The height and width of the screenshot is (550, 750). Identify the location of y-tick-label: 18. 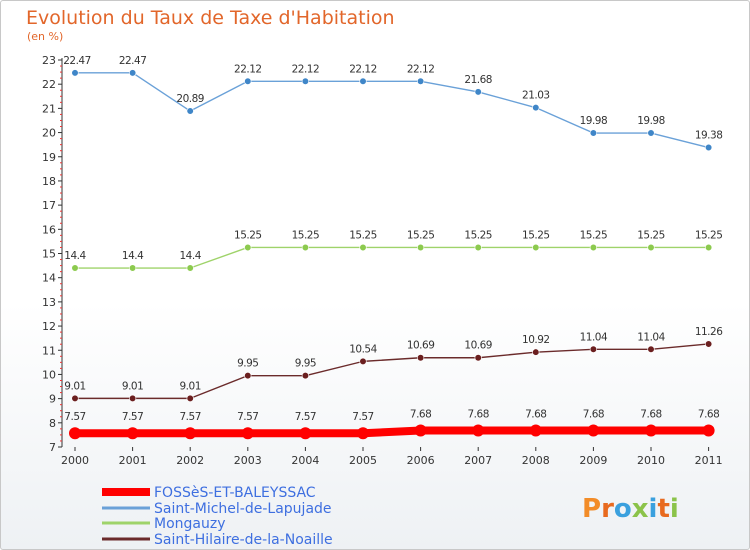
(49, 181).